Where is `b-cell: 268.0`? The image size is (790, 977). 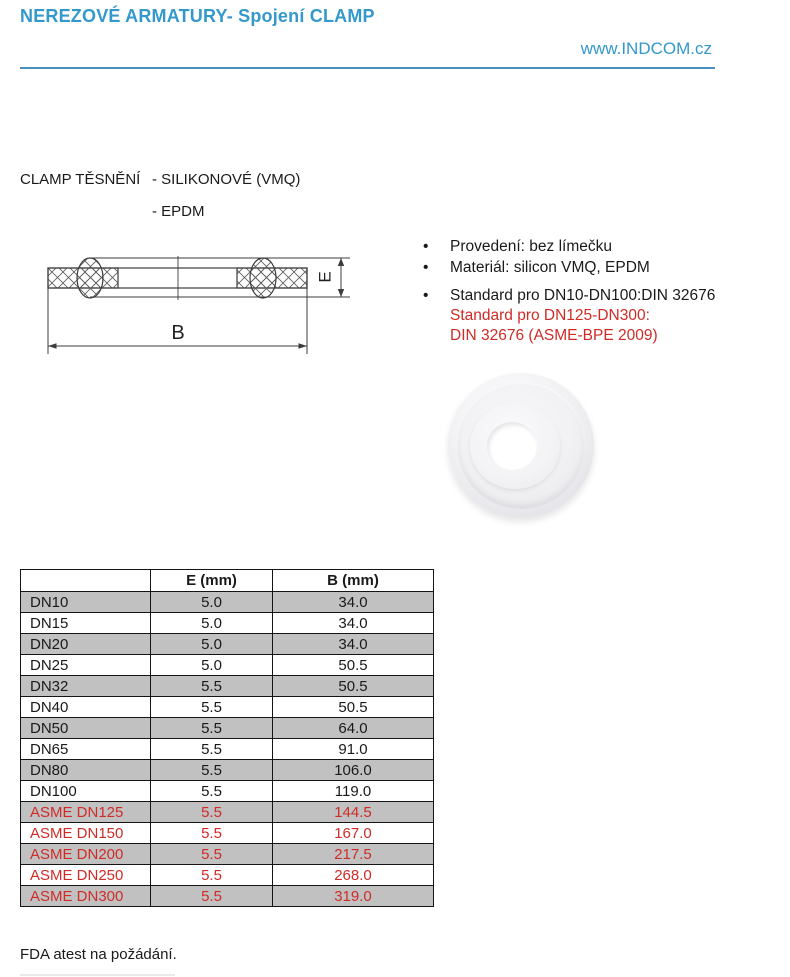 b-cell: 268.0 is located at coordinates (353, 875).